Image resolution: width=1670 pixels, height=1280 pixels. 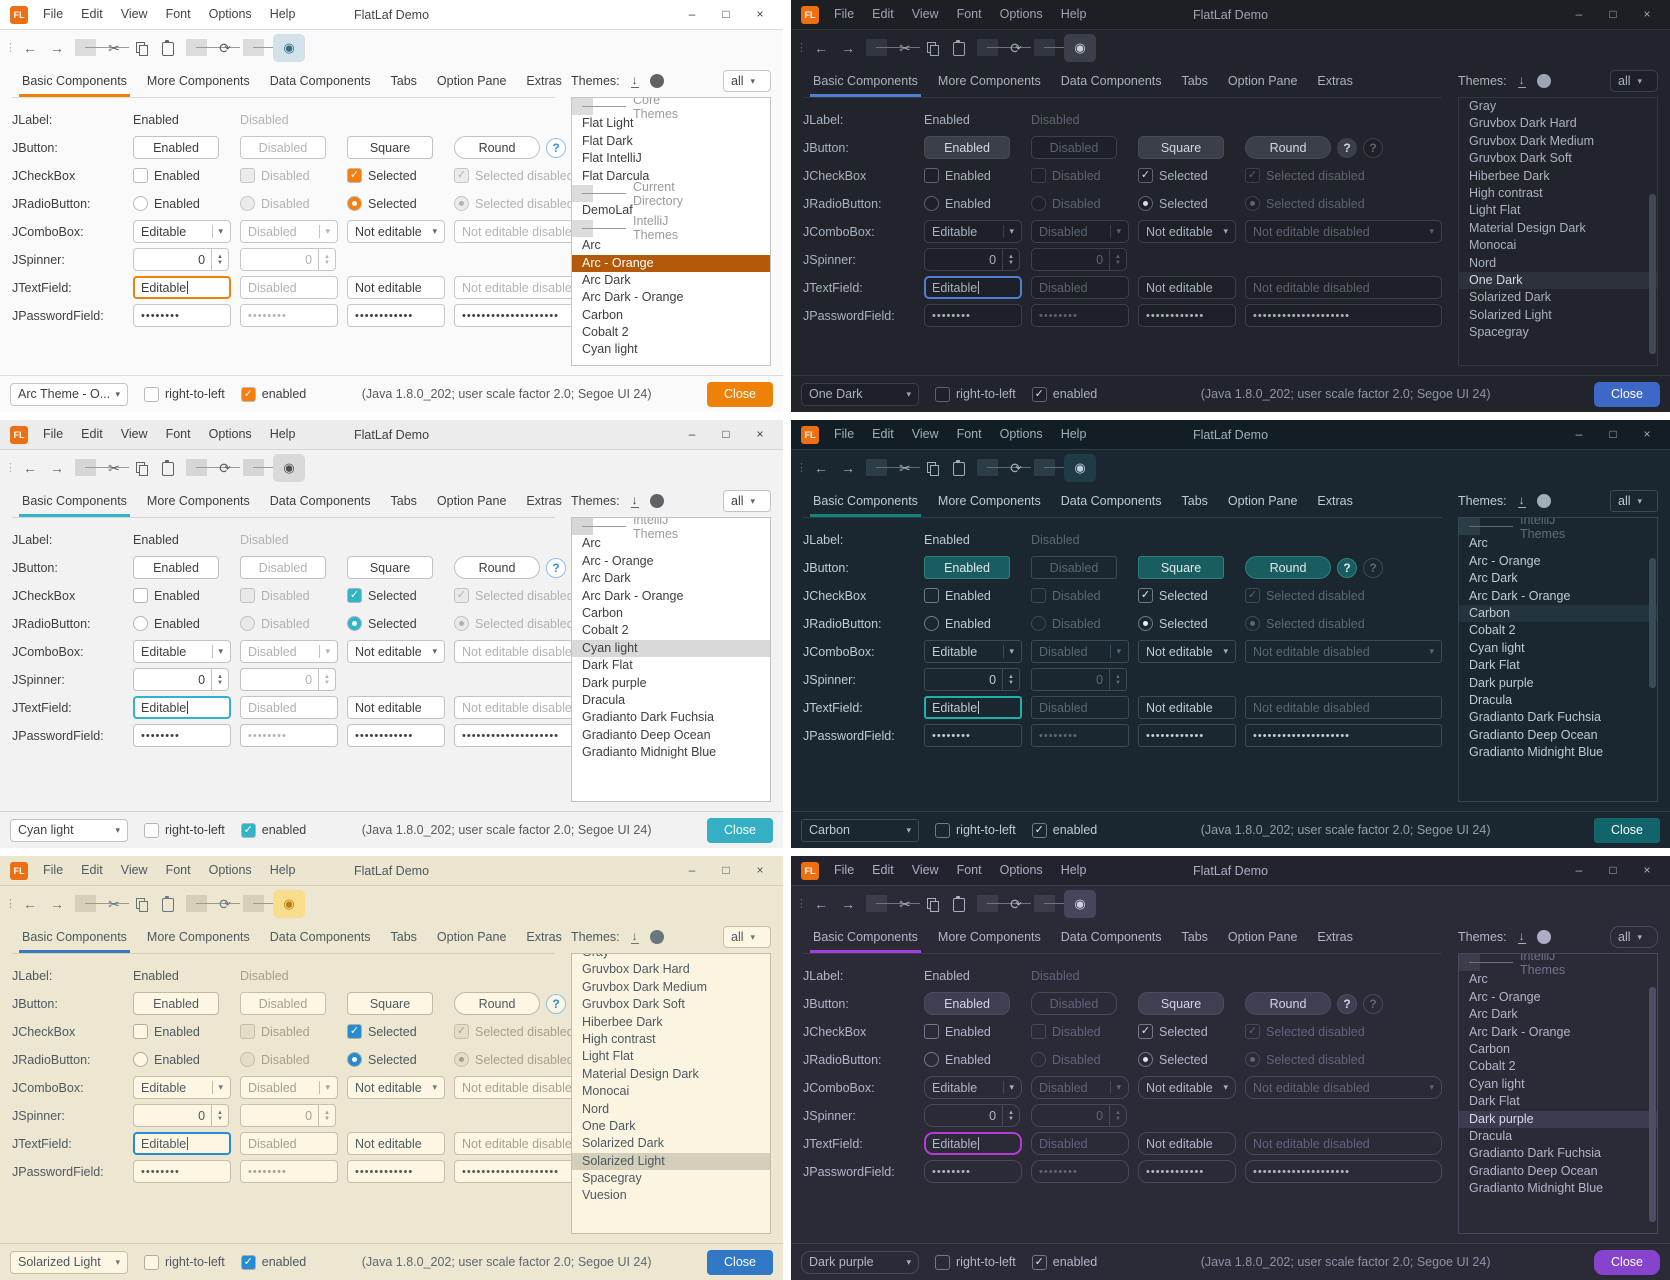 I want to click on theme-list-item-one-dark: One Dark, so click(x=609, y=1125).